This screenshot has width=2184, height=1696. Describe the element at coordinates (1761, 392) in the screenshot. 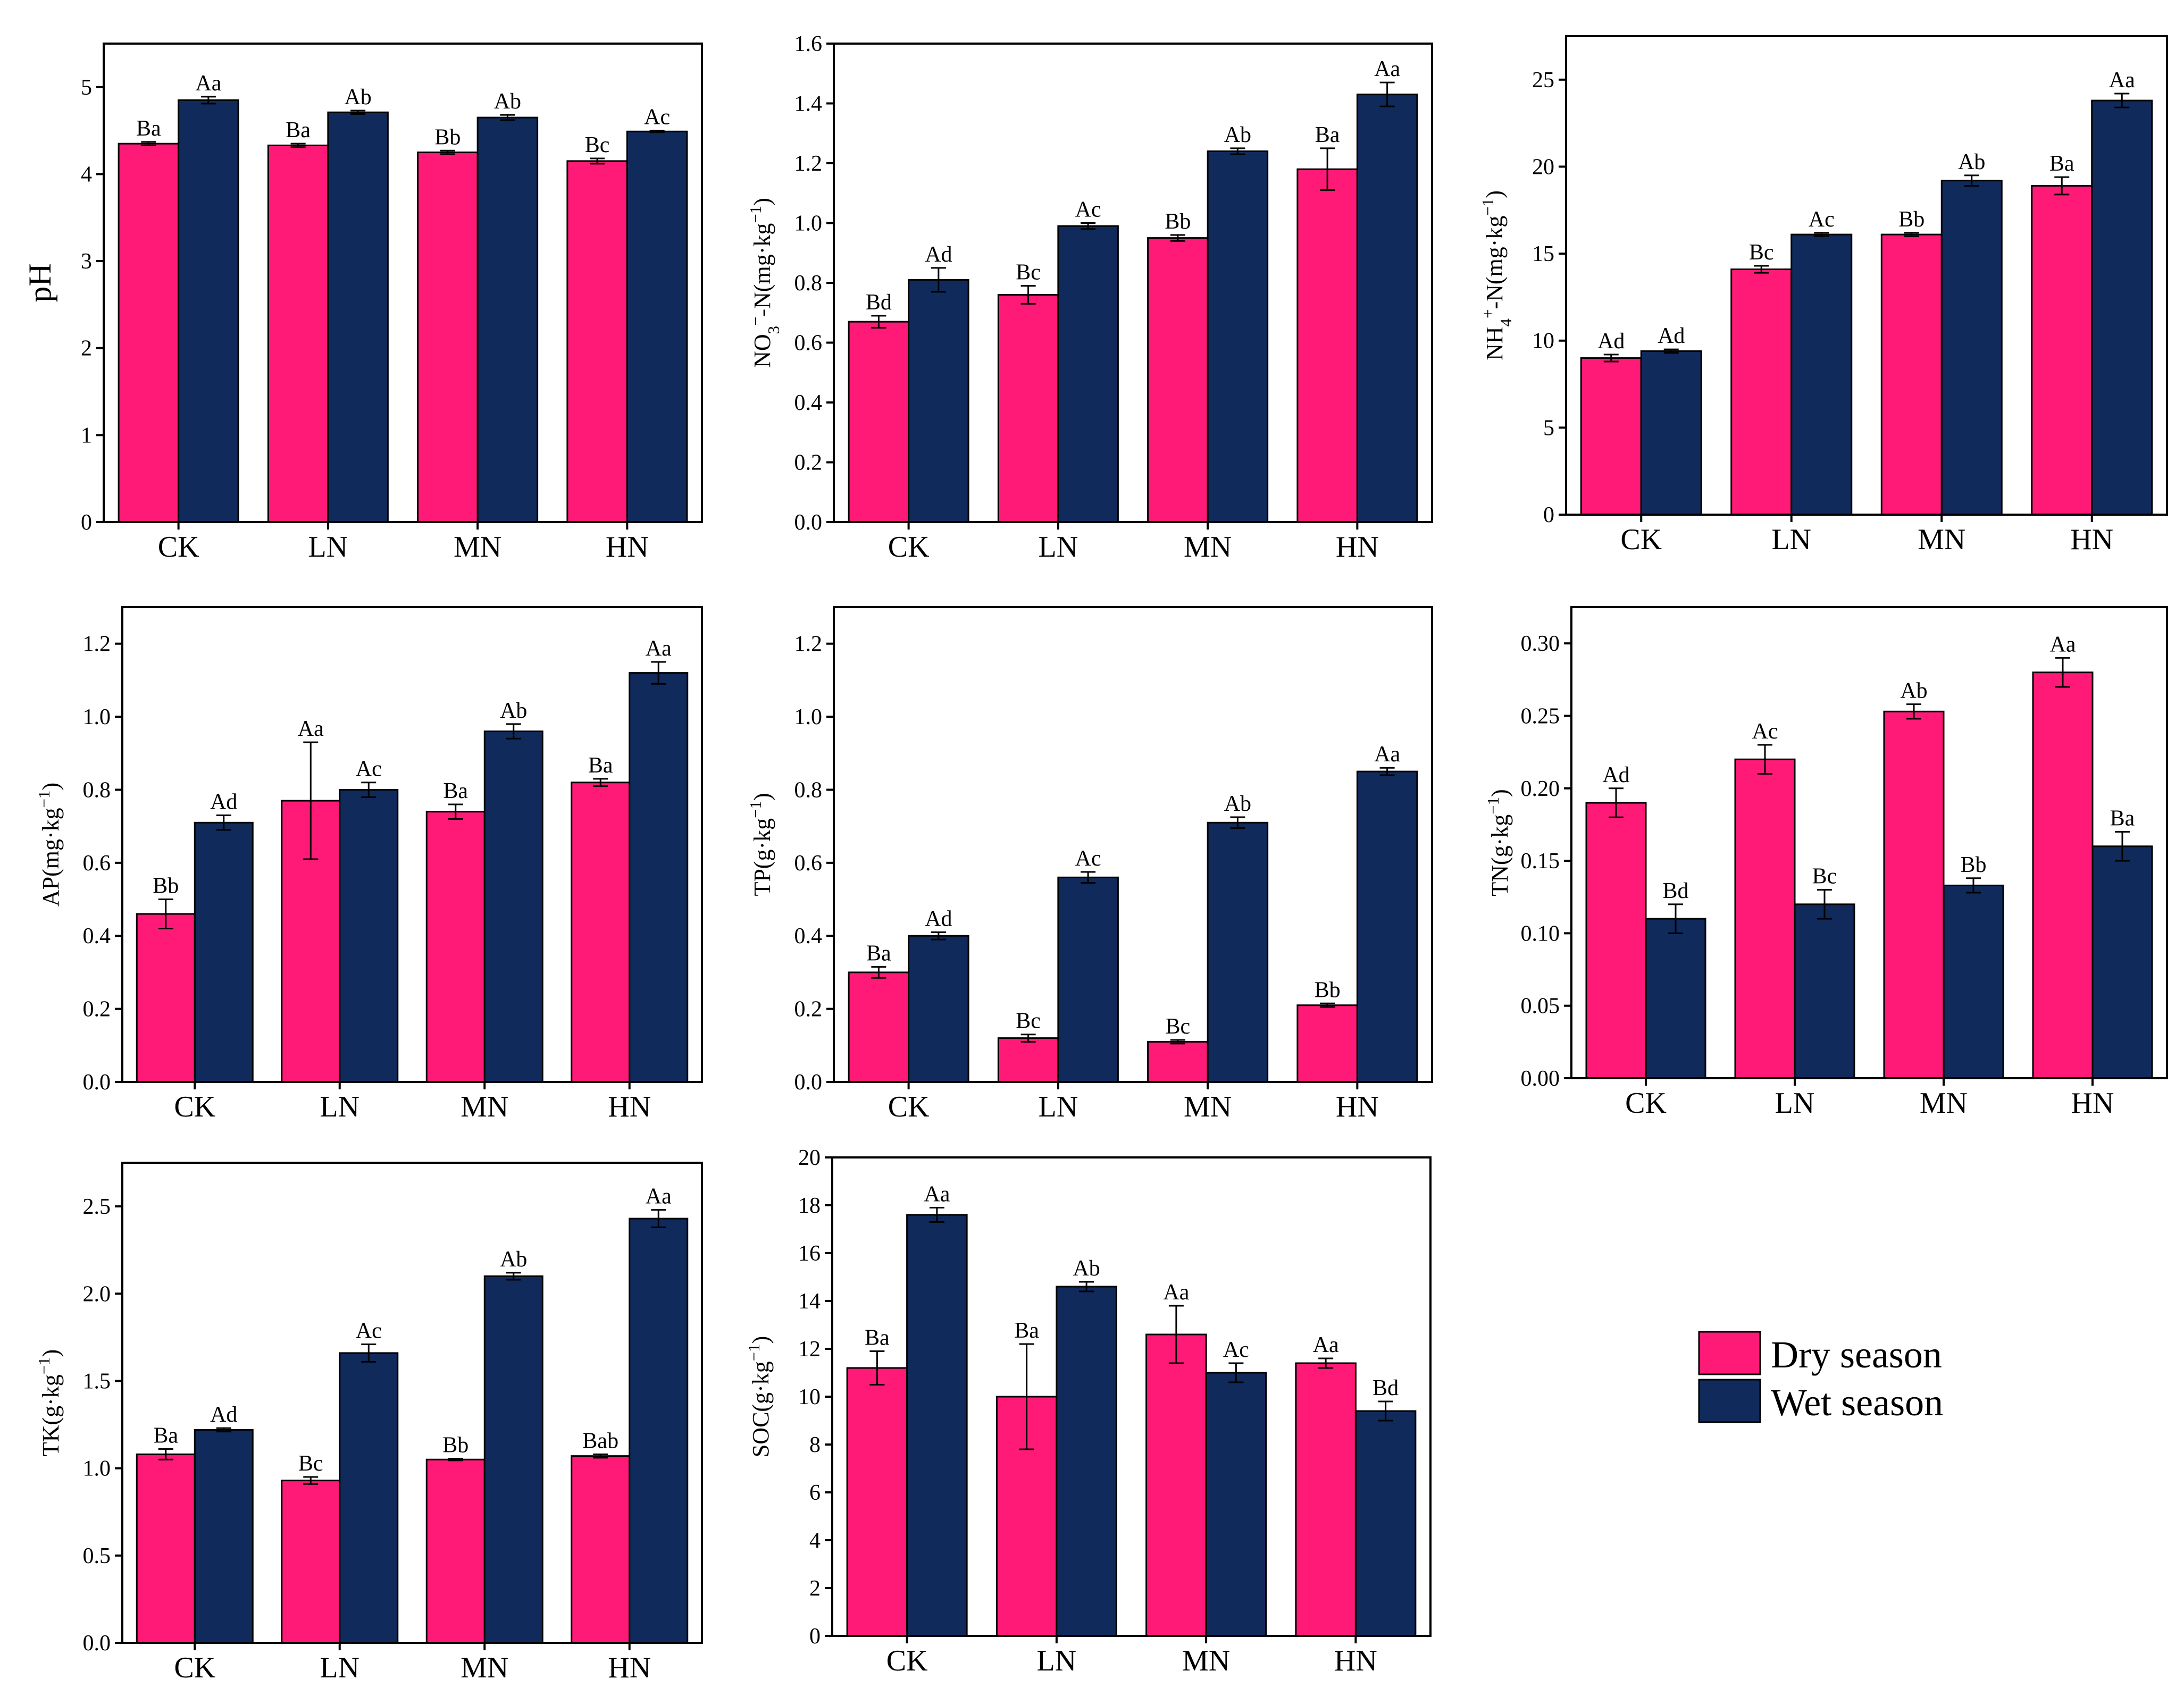

I see `bar-dry-ln` at that location.